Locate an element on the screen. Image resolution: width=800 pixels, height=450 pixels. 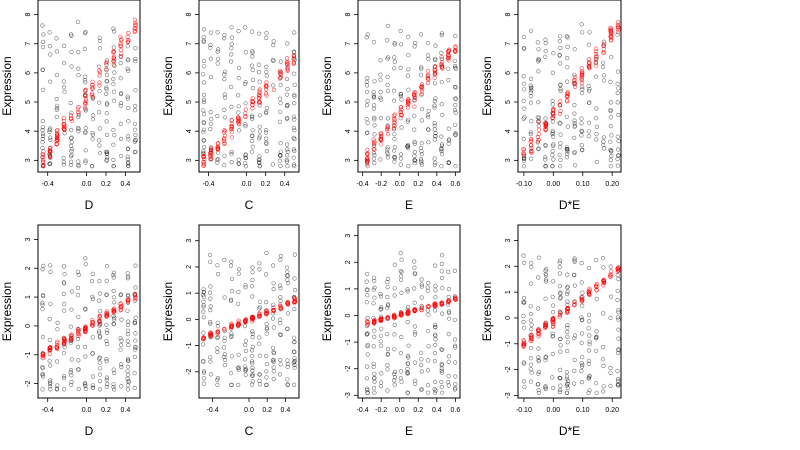
y-tick-label: 3 is located at coordinates (28, 160).